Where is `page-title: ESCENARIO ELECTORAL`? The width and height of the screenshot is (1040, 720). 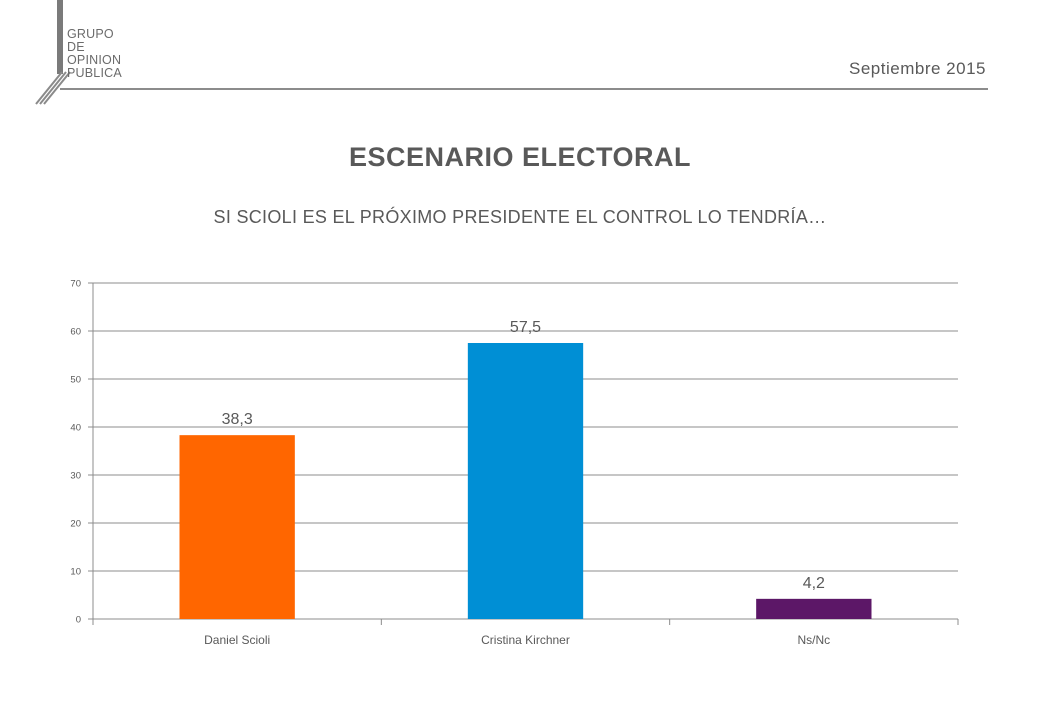
page-title: ESCENARIO ELECTORAL is located at coordinates (520, 157).